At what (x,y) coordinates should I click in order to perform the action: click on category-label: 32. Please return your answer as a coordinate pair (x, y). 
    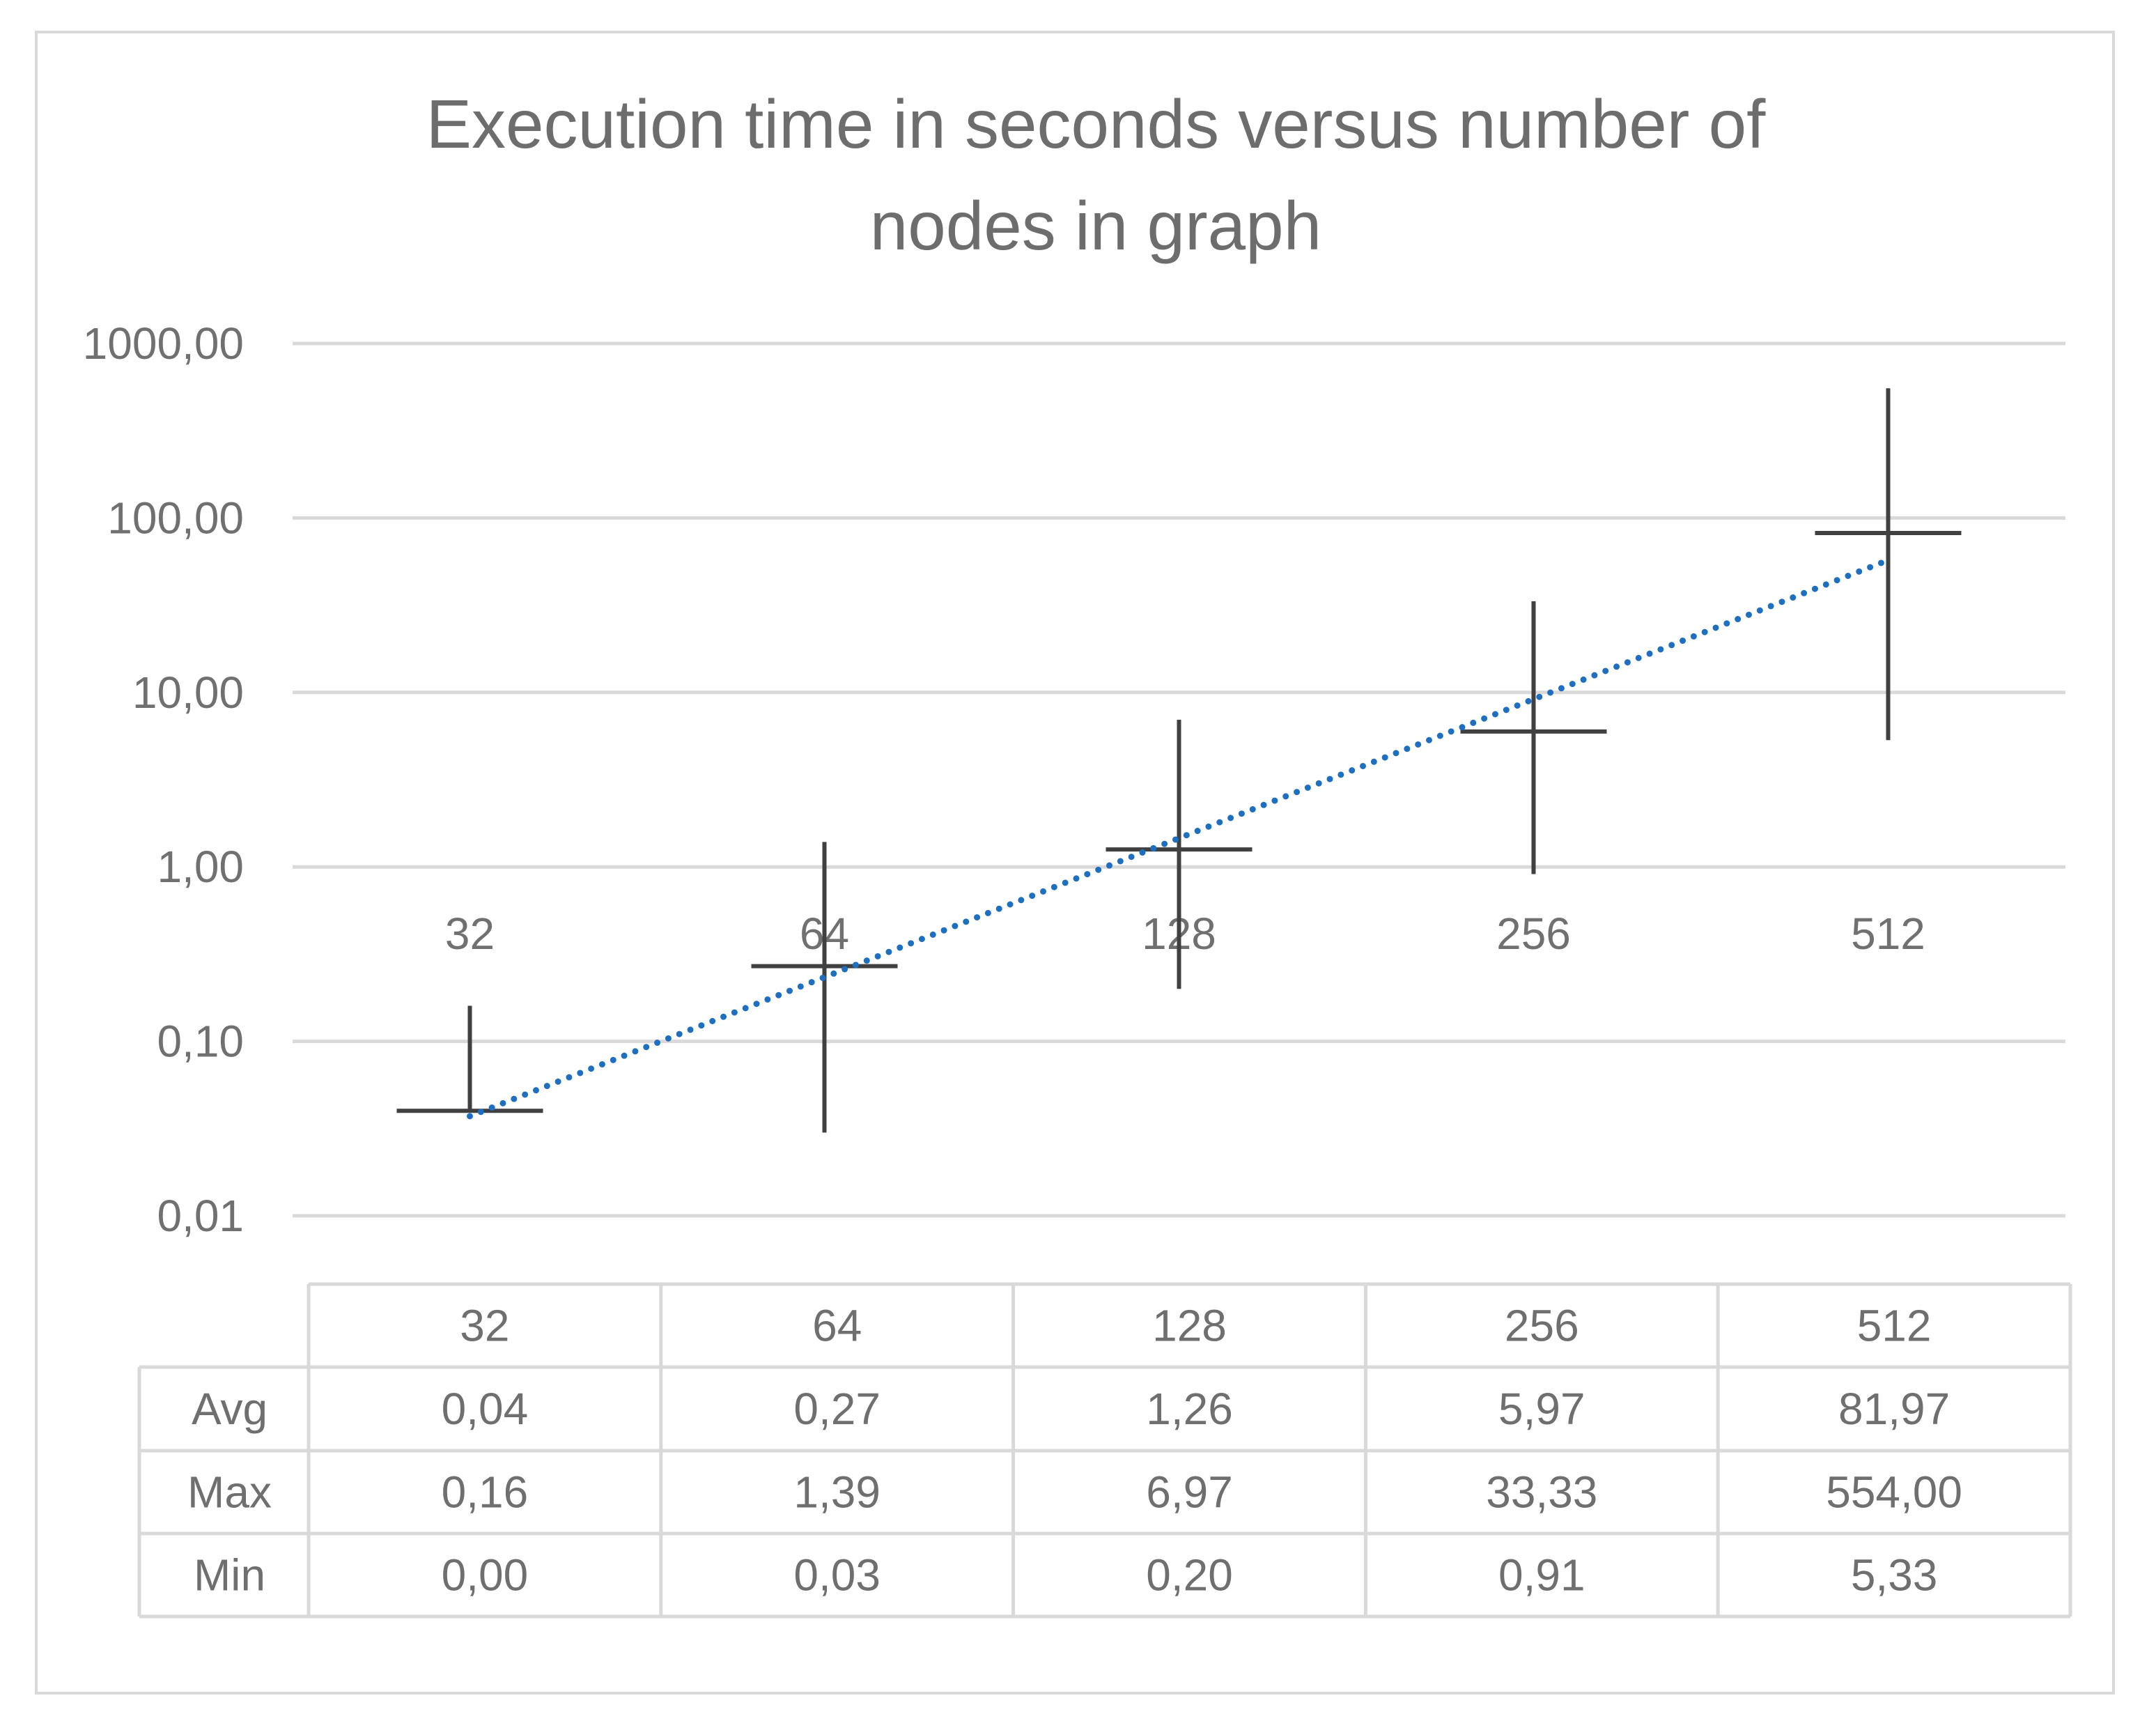
    Looking at the image, I should click on (470, 934).